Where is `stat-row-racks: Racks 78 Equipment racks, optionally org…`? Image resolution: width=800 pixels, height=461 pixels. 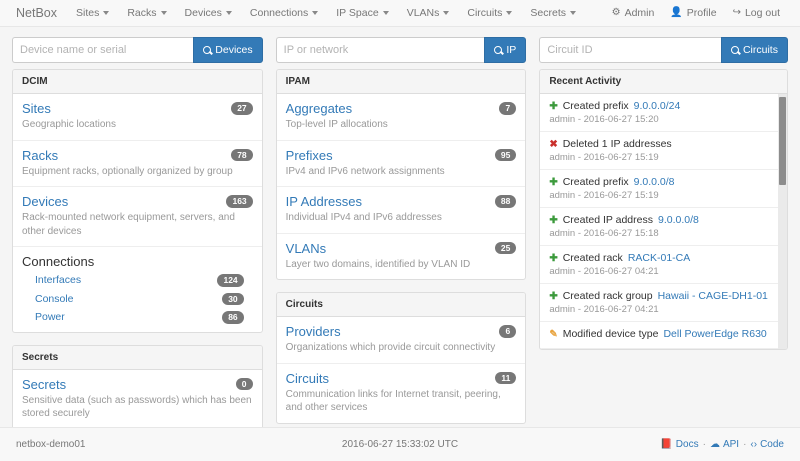
stat-row-racks: Racks 78 Equipment racks, optionally org… is located at coordinates (137, 164).